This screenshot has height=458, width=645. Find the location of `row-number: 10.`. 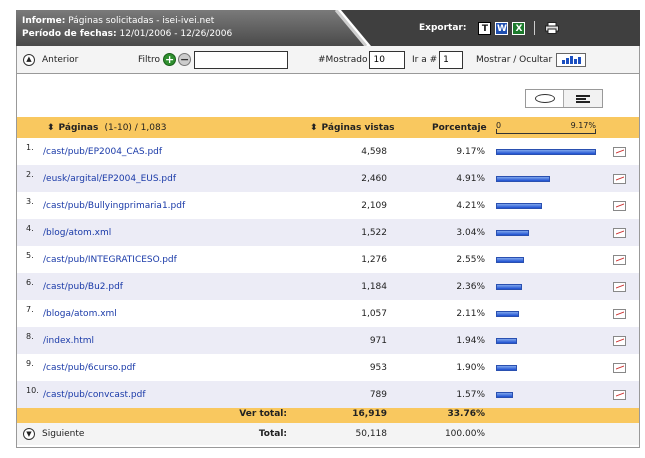

row-number: 10. is located at coordinates (32, 390).